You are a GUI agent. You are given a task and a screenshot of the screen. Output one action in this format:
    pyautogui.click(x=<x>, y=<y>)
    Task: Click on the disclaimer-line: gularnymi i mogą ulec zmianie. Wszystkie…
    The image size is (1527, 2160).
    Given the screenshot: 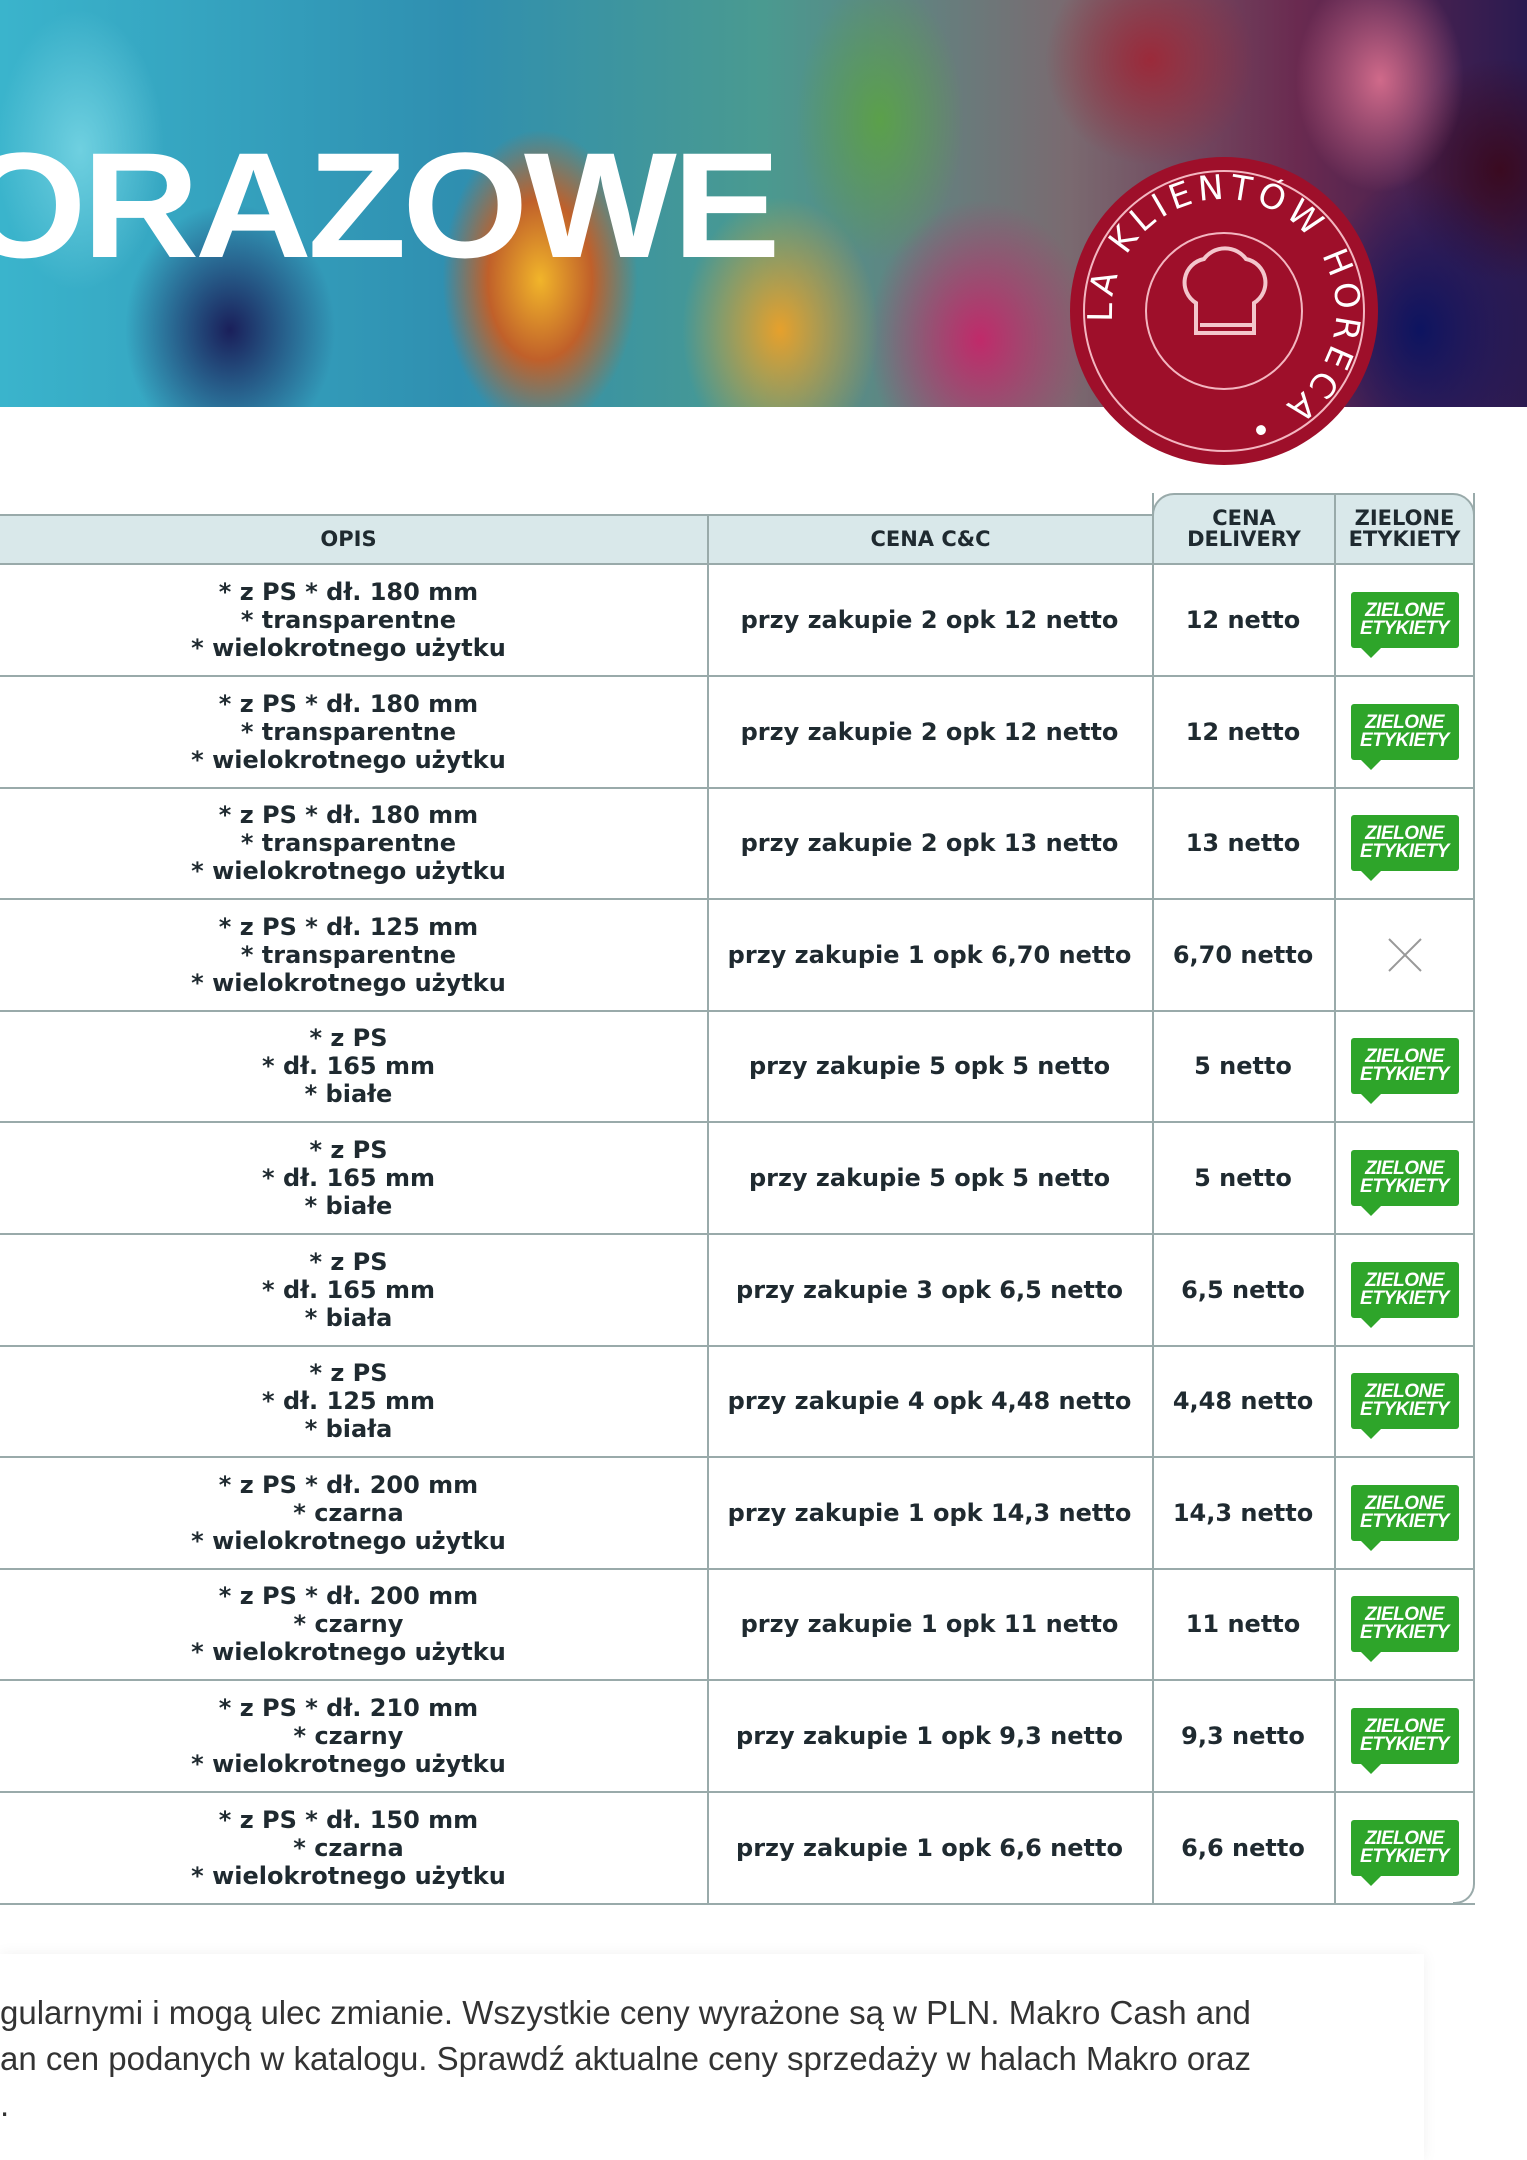 What is the action you would take?
    pyautogui.click(x=625, y=2012)
    